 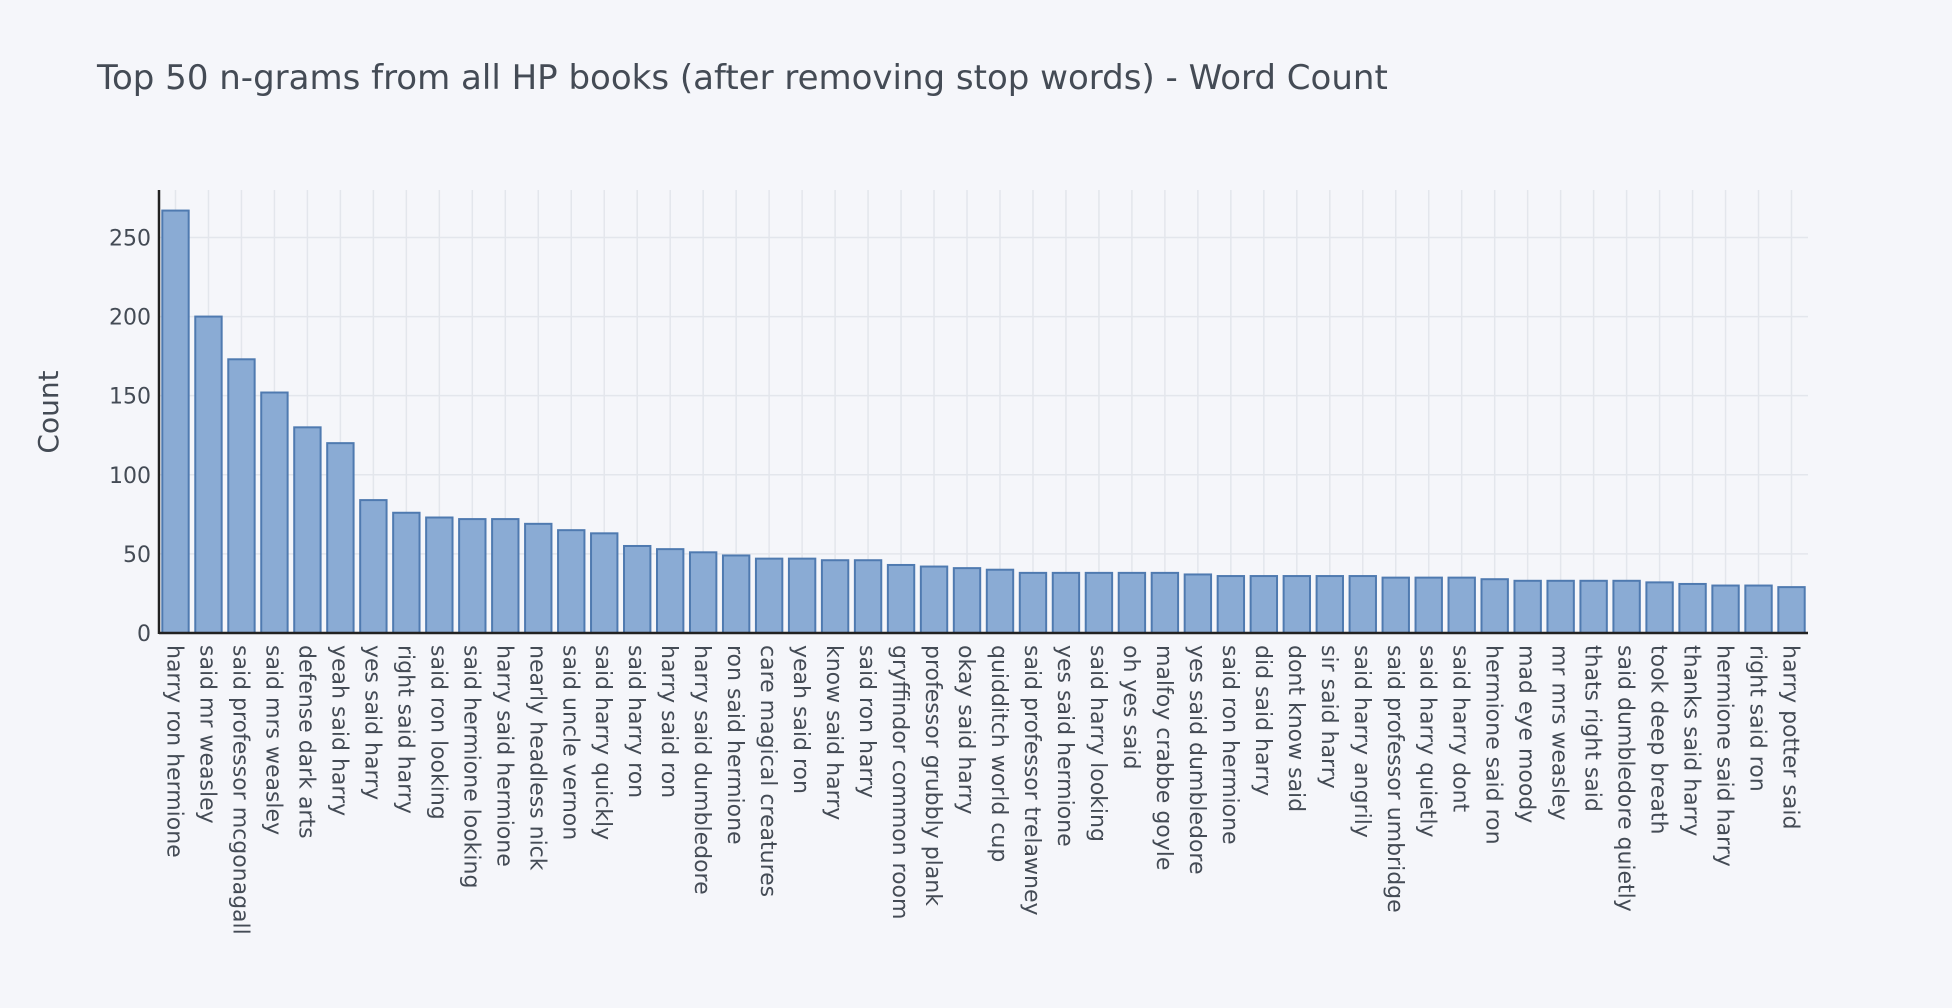 I want to click on y-tick-label: 150, so click(x=130, y=397).